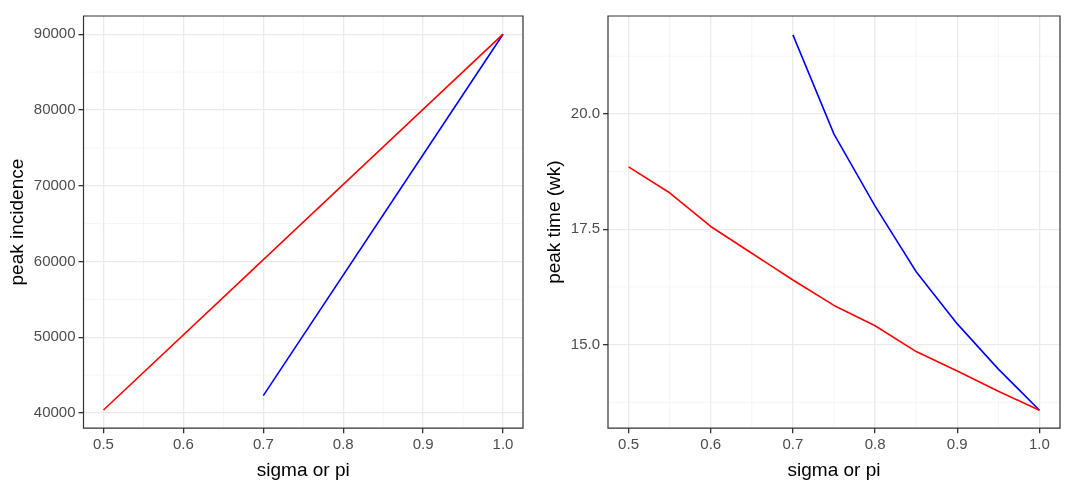 The image size is (1075, 496). Describe the element at coordinates (54, 336) in the screenshot. I see `y-tick-label: 50000` at that location.